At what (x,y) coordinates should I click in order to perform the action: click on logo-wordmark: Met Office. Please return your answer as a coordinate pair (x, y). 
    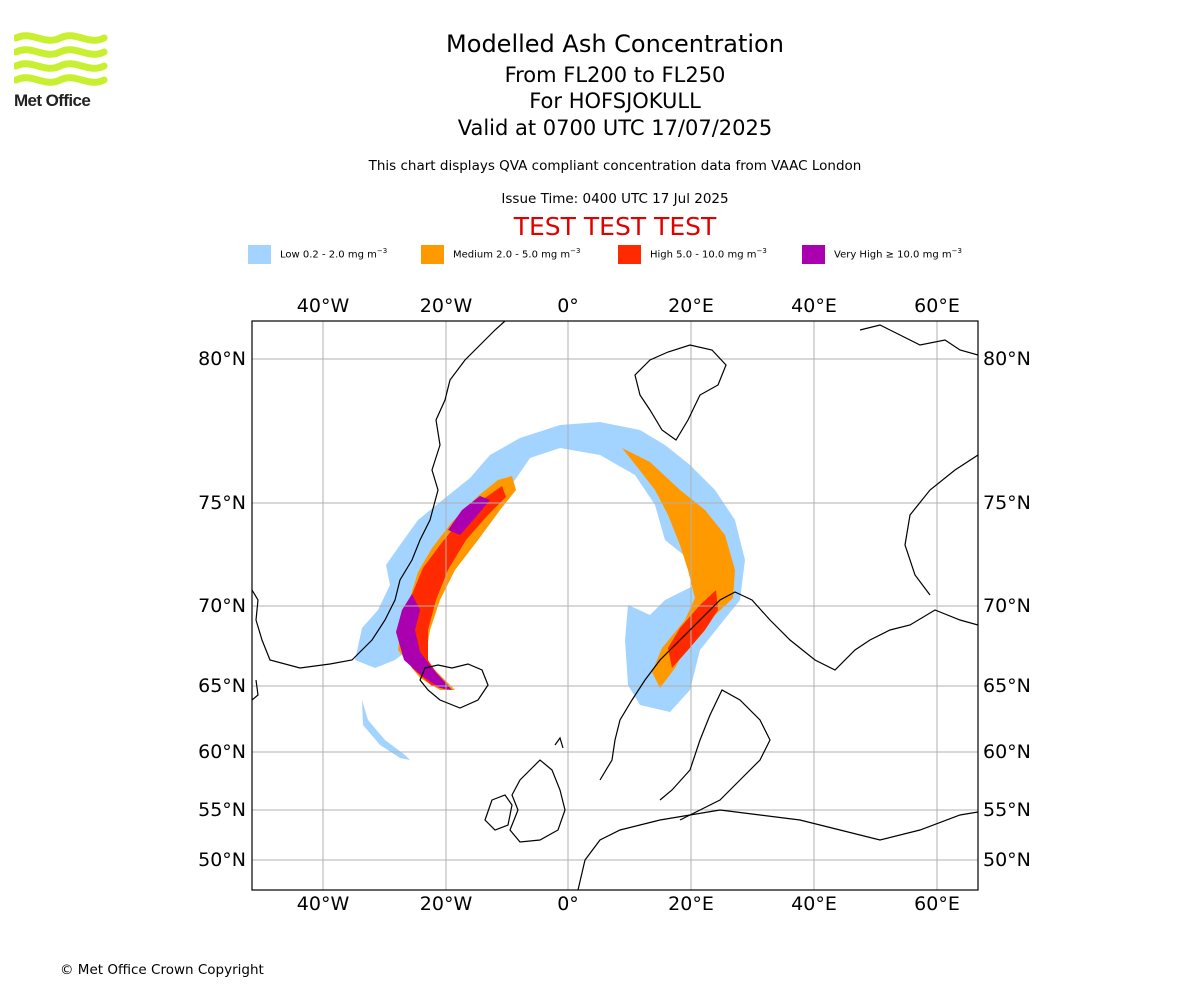
    Looking at the image, I should click on (52, 100).